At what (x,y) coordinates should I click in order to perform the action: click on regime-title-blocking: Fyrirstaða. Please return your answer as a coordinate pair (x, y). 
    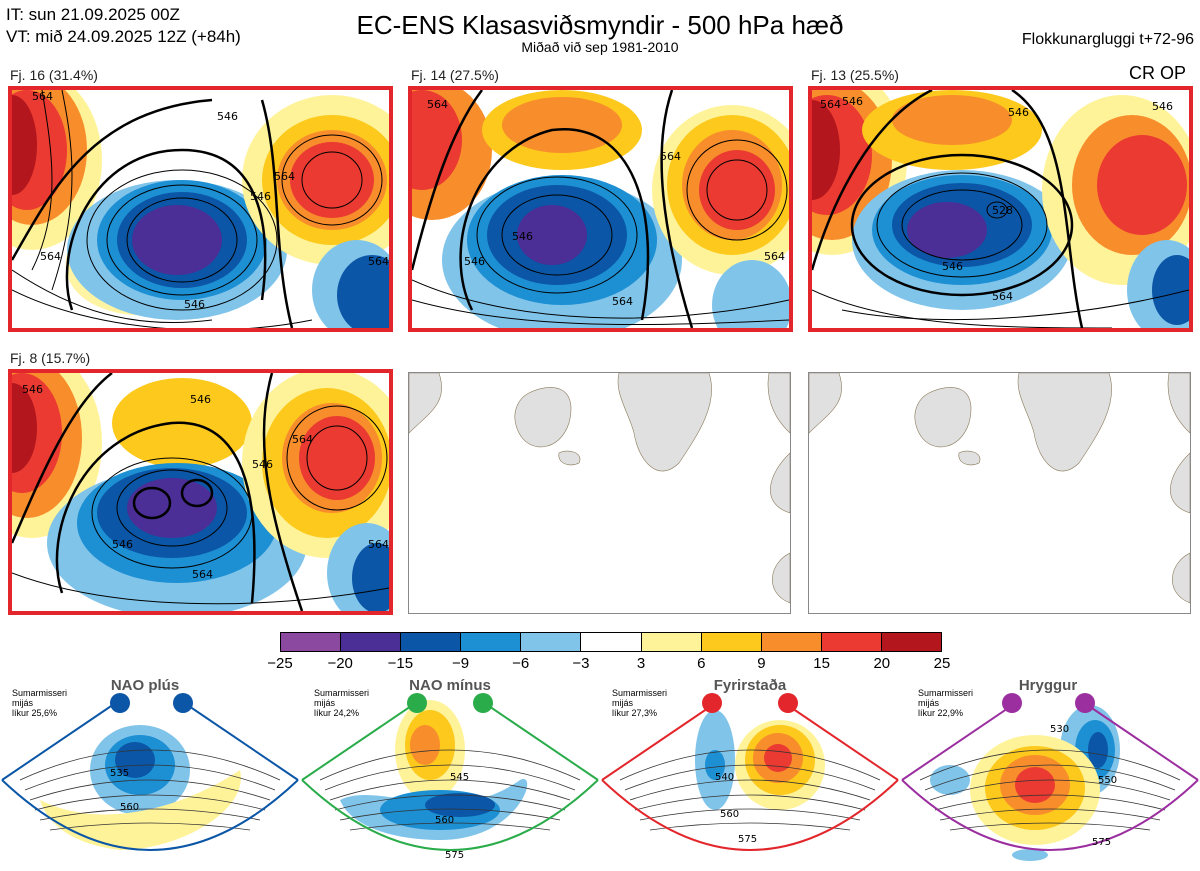
    Looking at the image, I should click on (750, 685).